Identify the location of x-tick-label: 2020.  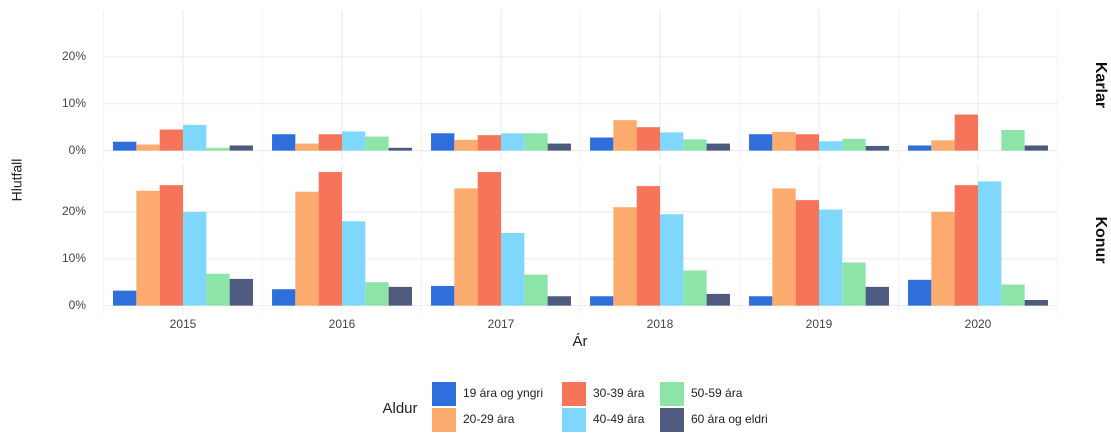
(978, 324).